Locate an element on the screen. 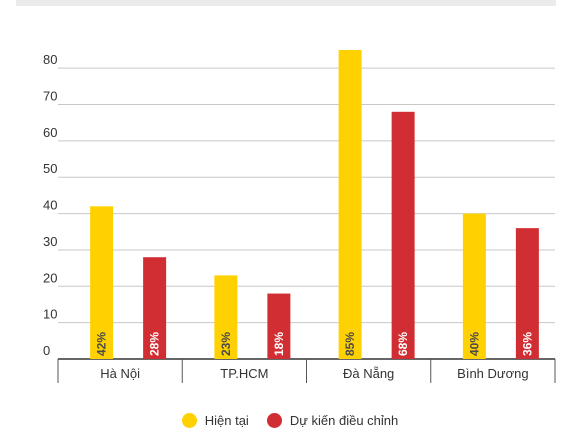 The width and height of the screenshot is (580, 436). category-label: TP.HCM is located at coordinates (244, 373).